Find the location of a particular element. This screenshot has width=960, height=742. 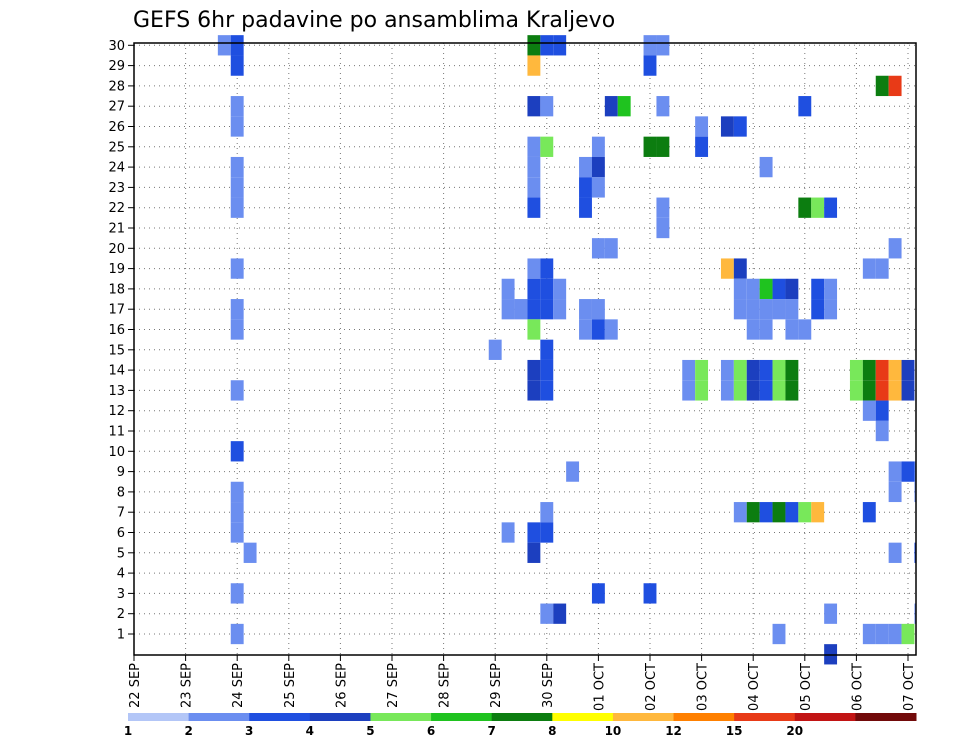

y-tick-label: 17 is located at coordinates (116, 310).